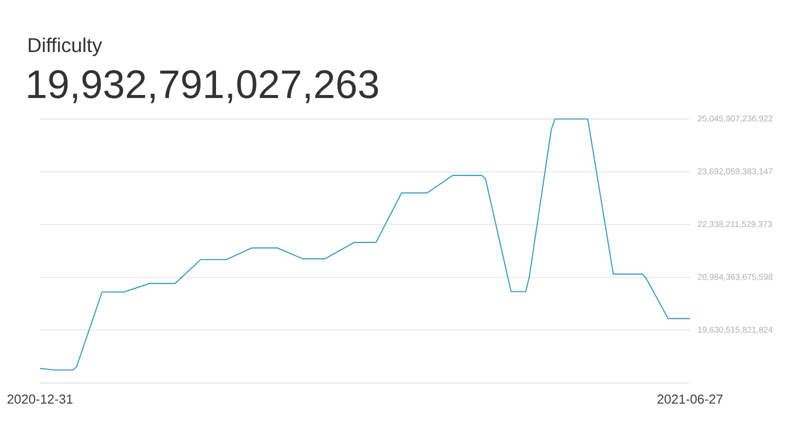 This screenshot has height=421, width=800. Describe the element at coordinates (735, 277) in the screenshot. I see `y-tick-label: 20,984,363,675,598` at that location.